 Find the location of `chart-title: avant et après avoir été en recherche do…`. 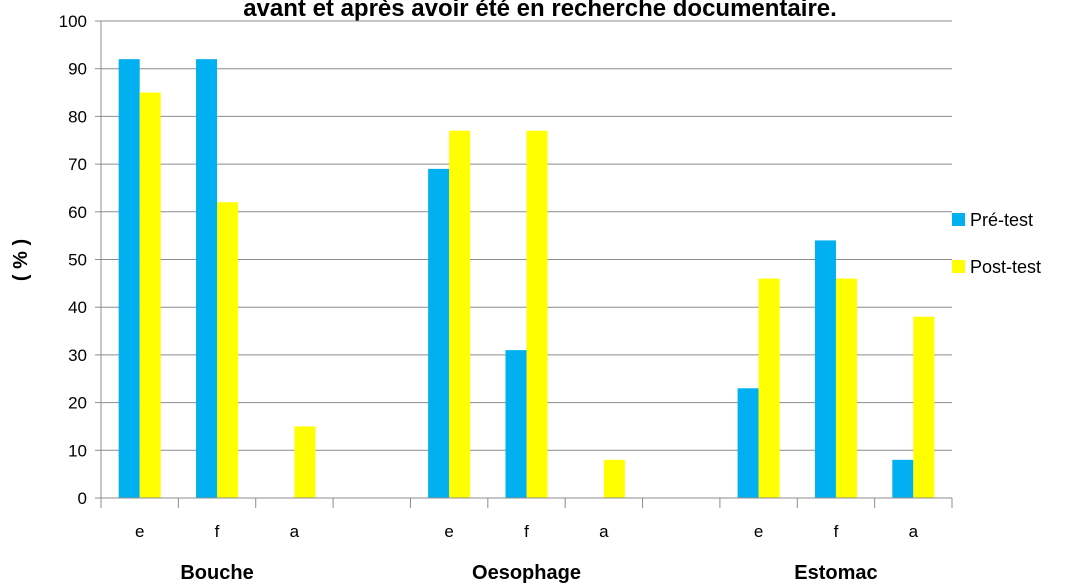

chart-title: avant et après avoir été en recherche do… is located at coordinates (540, 11).